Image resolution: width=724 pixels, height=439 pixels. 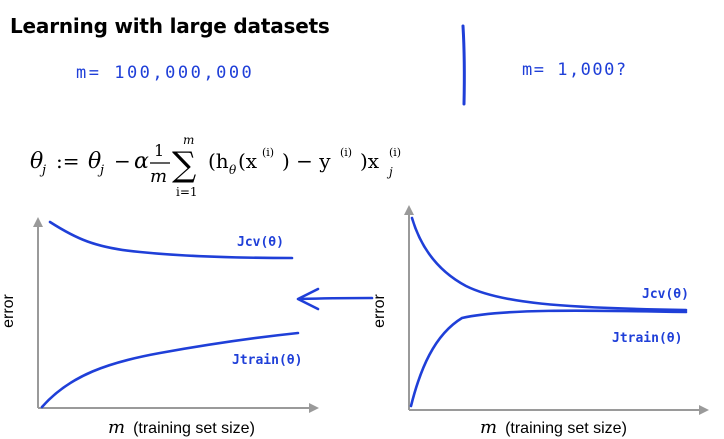 What do you see at coordinates (260, 242) in the screenshot?
I see `left-cv-label: Jcv(θ)` at bounding box center [260, 242].